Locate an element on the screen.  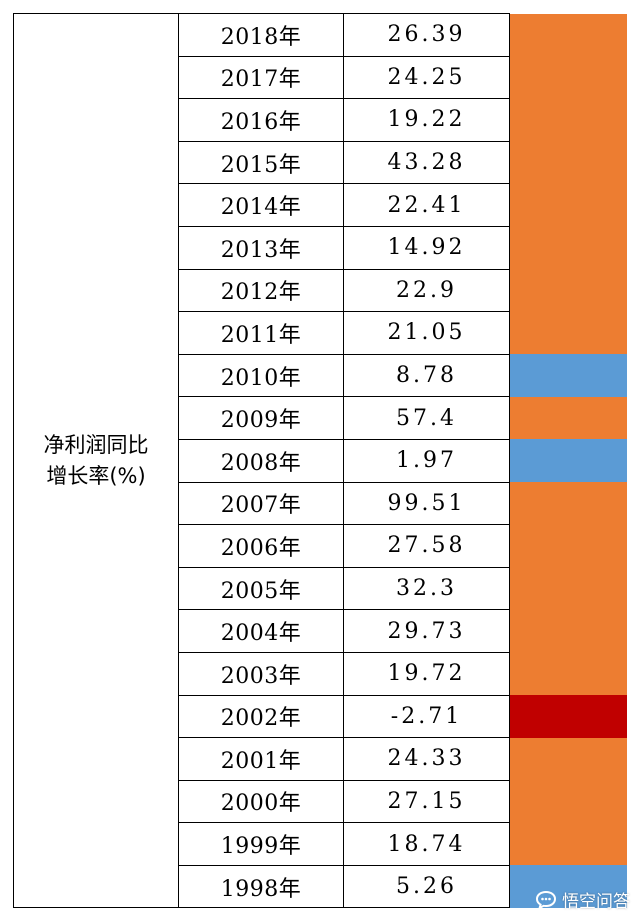
growth-value-cell: 26.39 is located at coordinates (426, 35).